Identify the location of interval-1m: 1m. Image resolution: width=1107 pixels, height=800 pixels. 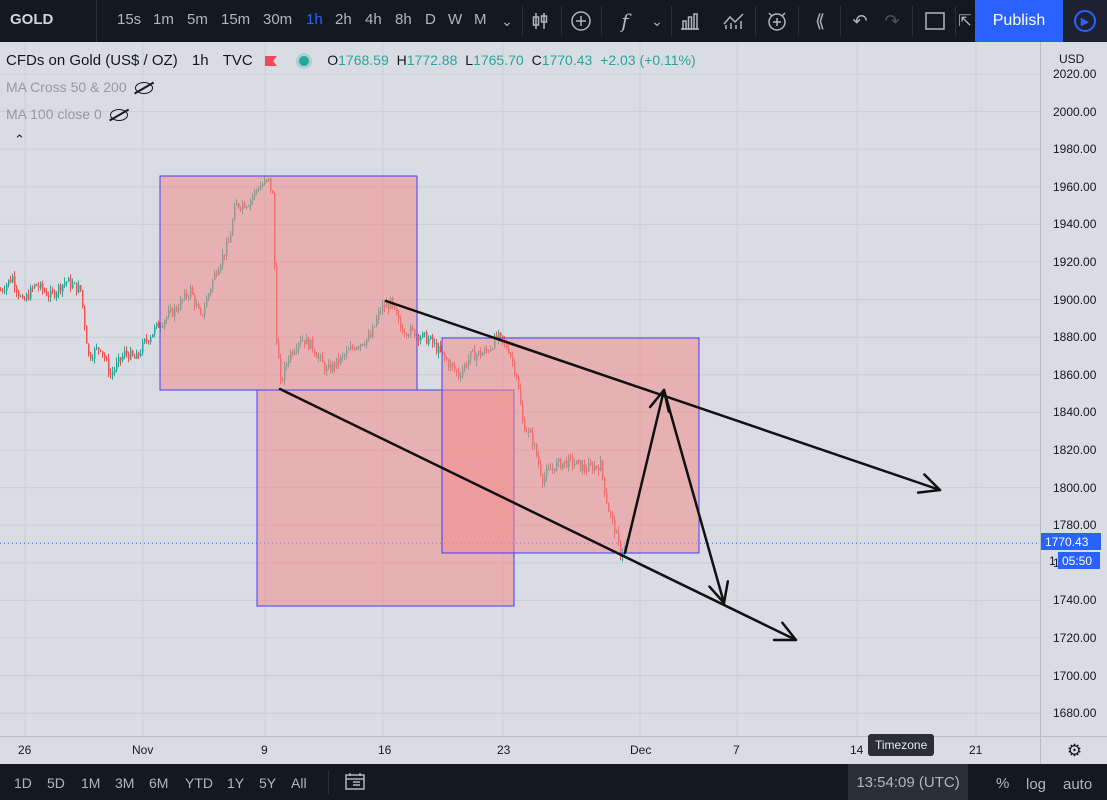
(163, 19).